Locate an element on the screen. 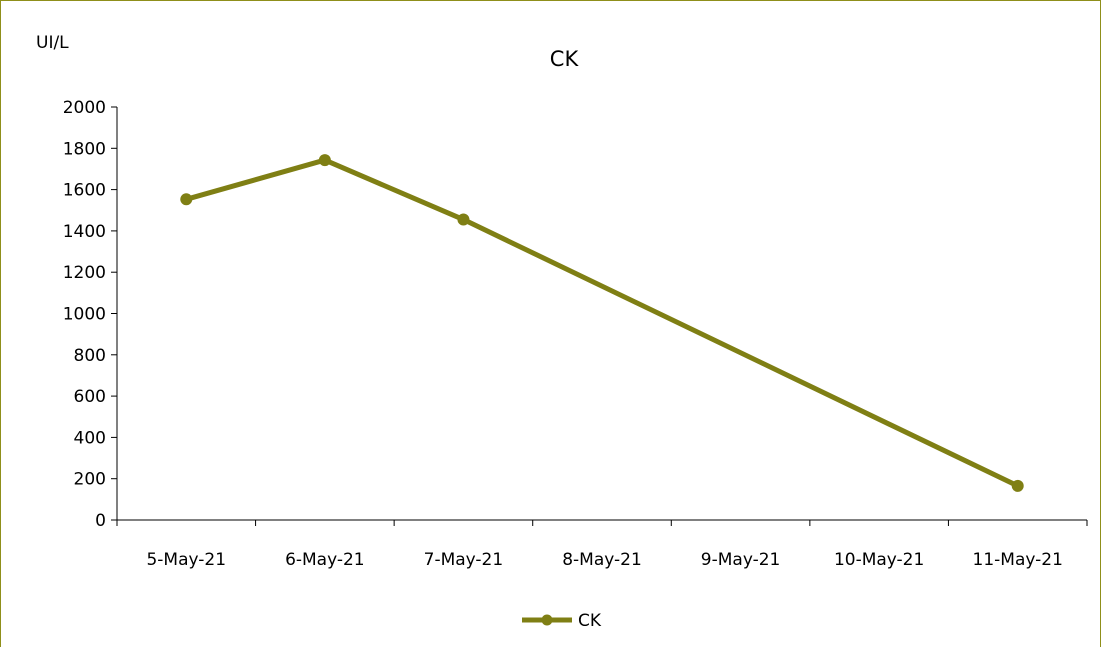  y-tick-label: 2000 is located at coordinates (84, 108).